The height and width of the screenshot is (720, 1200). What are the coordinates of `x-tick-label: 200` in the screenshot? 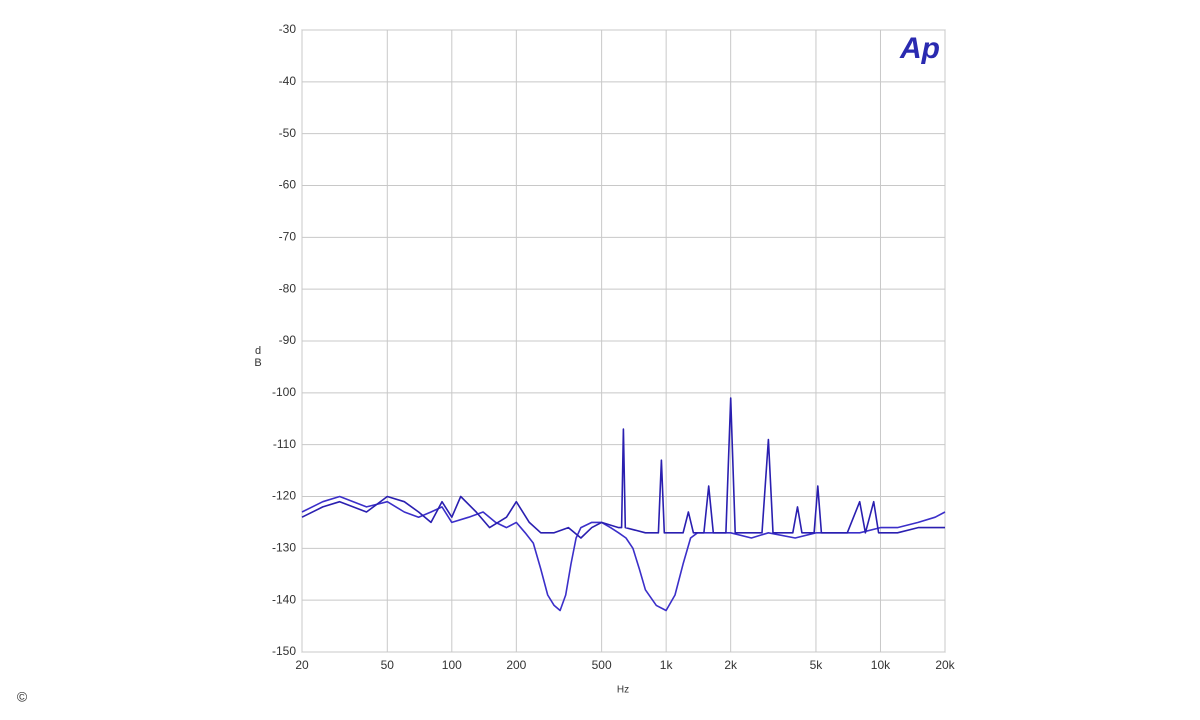 It's located at (516, 665).